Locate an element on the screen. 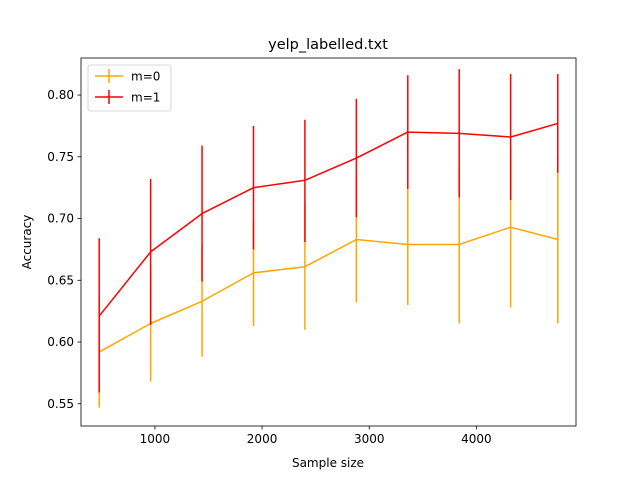  y-axis: 0.55 0.60 0.65 0.70 0.75 0.80 is located at coordinates (64, 249).